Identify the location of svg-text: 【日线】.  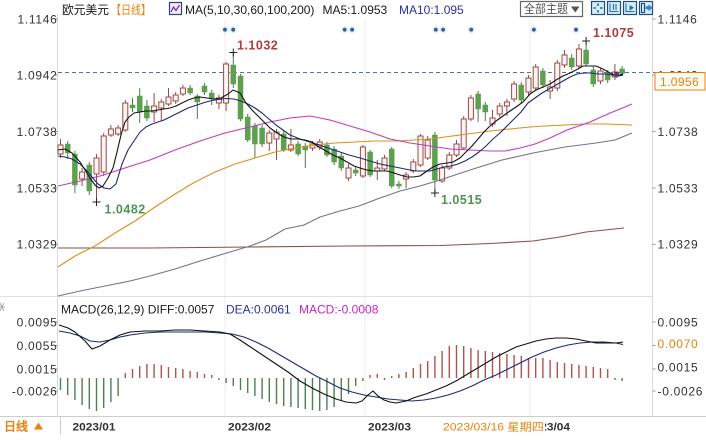
(131, 10).